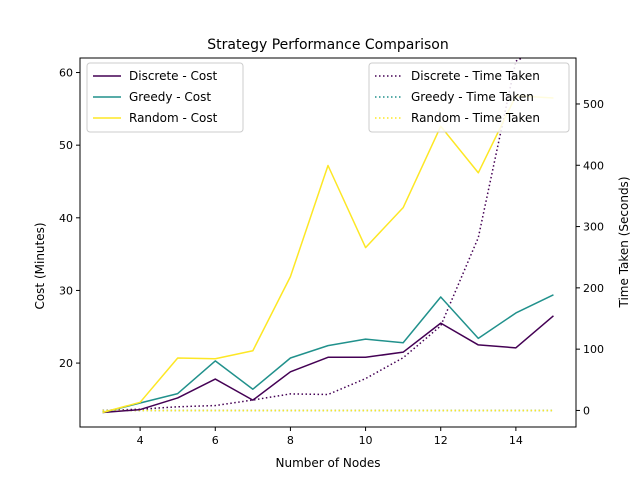  Describe the element at coordinates (66, 73) in the screenshot. I see `left-y-tick-label: 60` at that location.